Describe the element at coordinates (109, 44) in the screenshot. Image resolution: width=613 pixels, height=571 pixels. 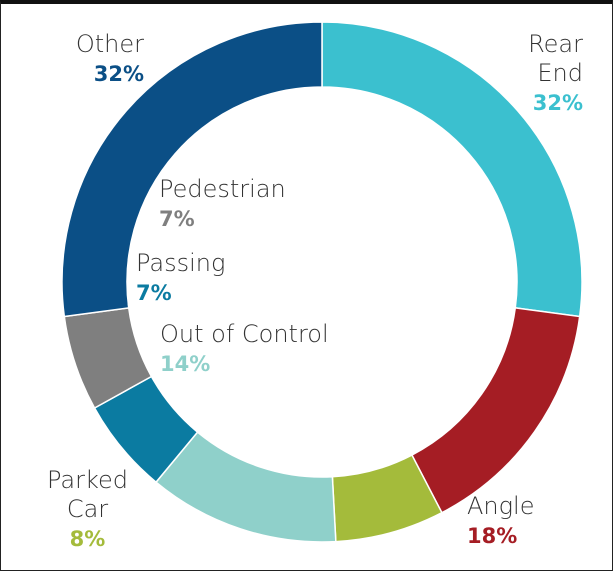
I see `category-name: Other` at that location.